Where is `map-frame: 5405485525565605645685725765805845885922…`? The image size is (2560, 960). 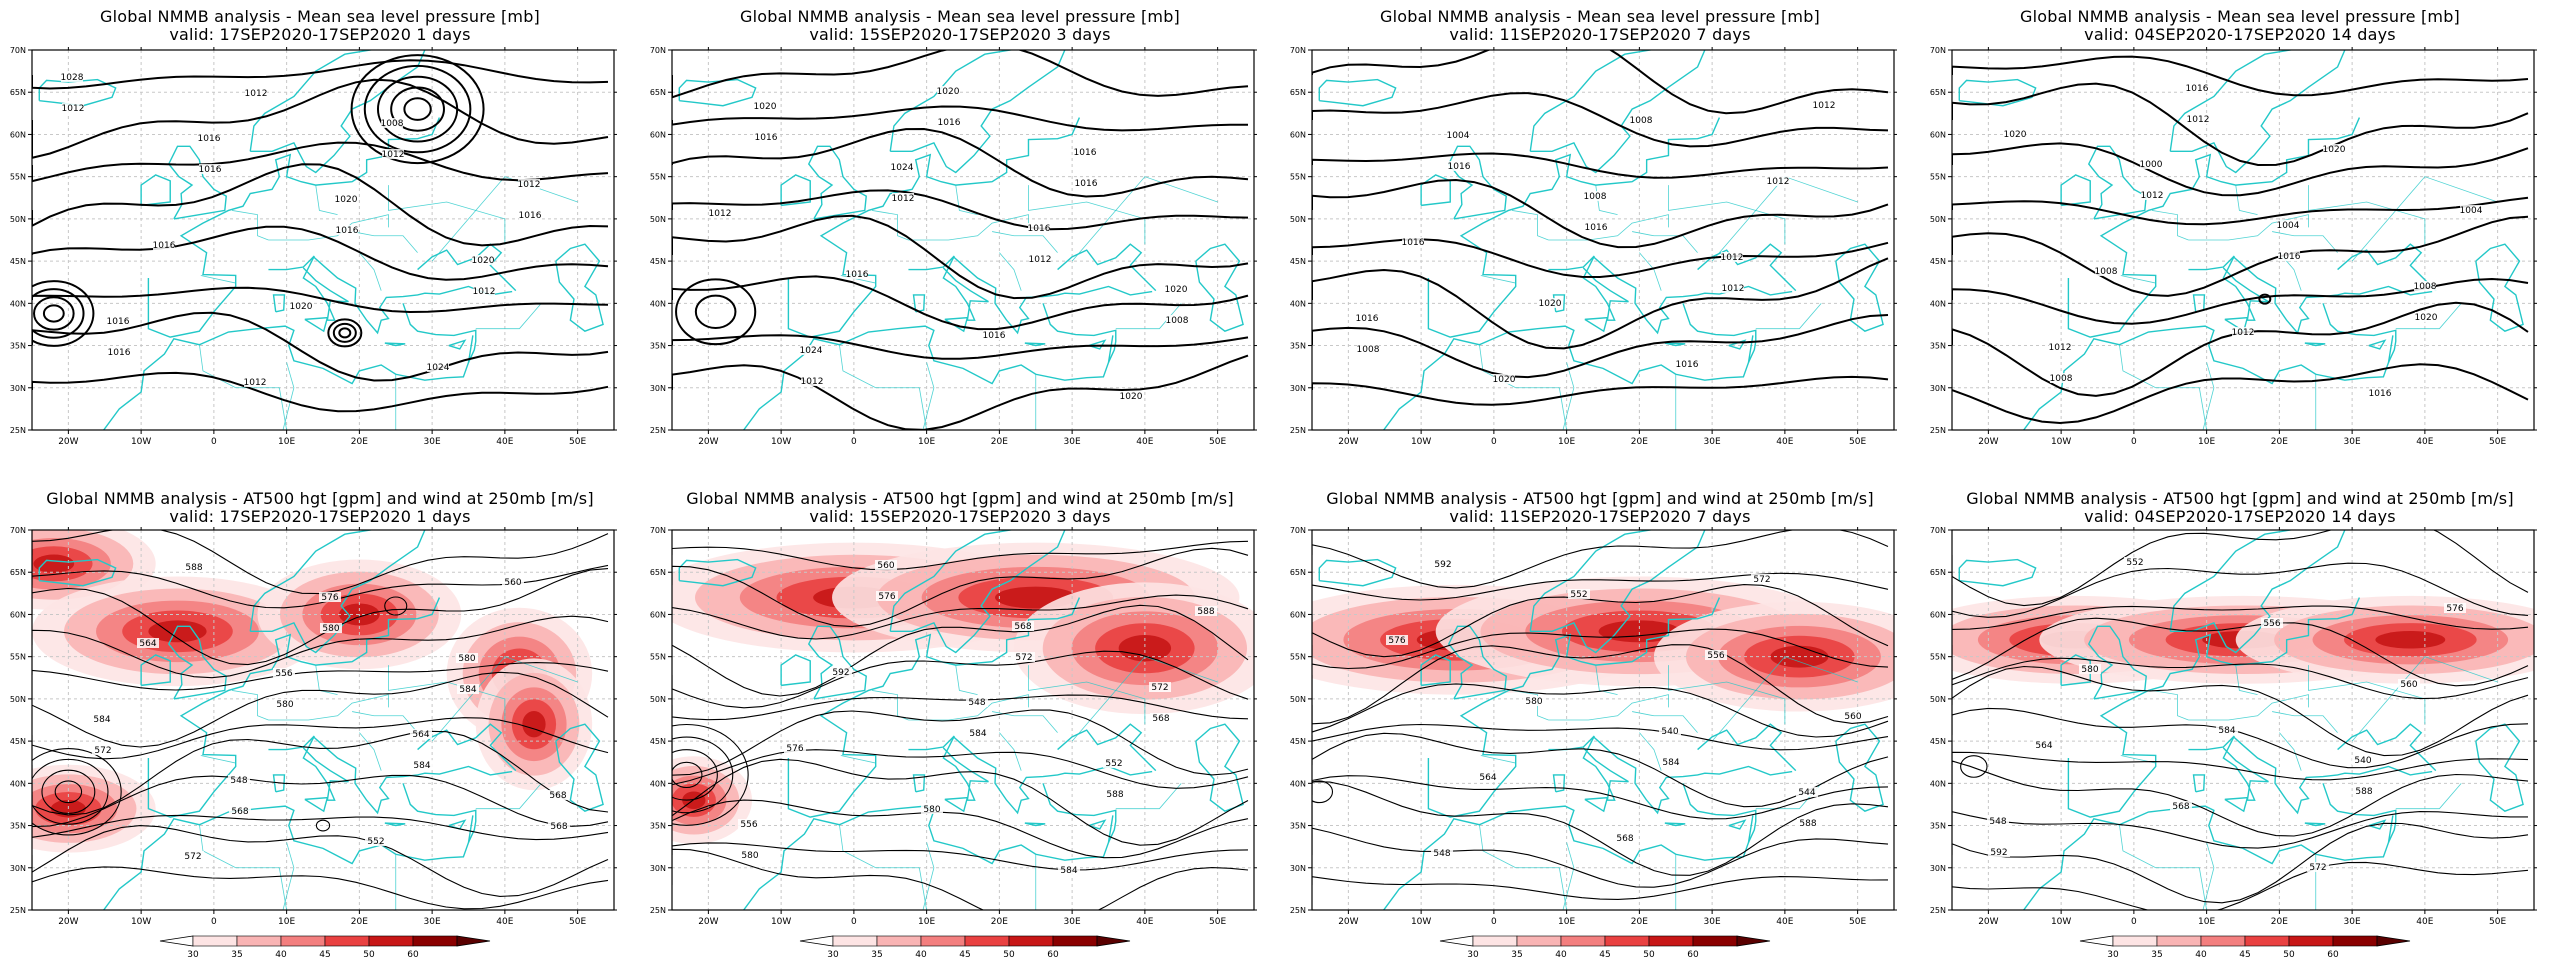
map-frame: 5405485525565605645685725765805845885922… is located at coordinates (2233, 743).